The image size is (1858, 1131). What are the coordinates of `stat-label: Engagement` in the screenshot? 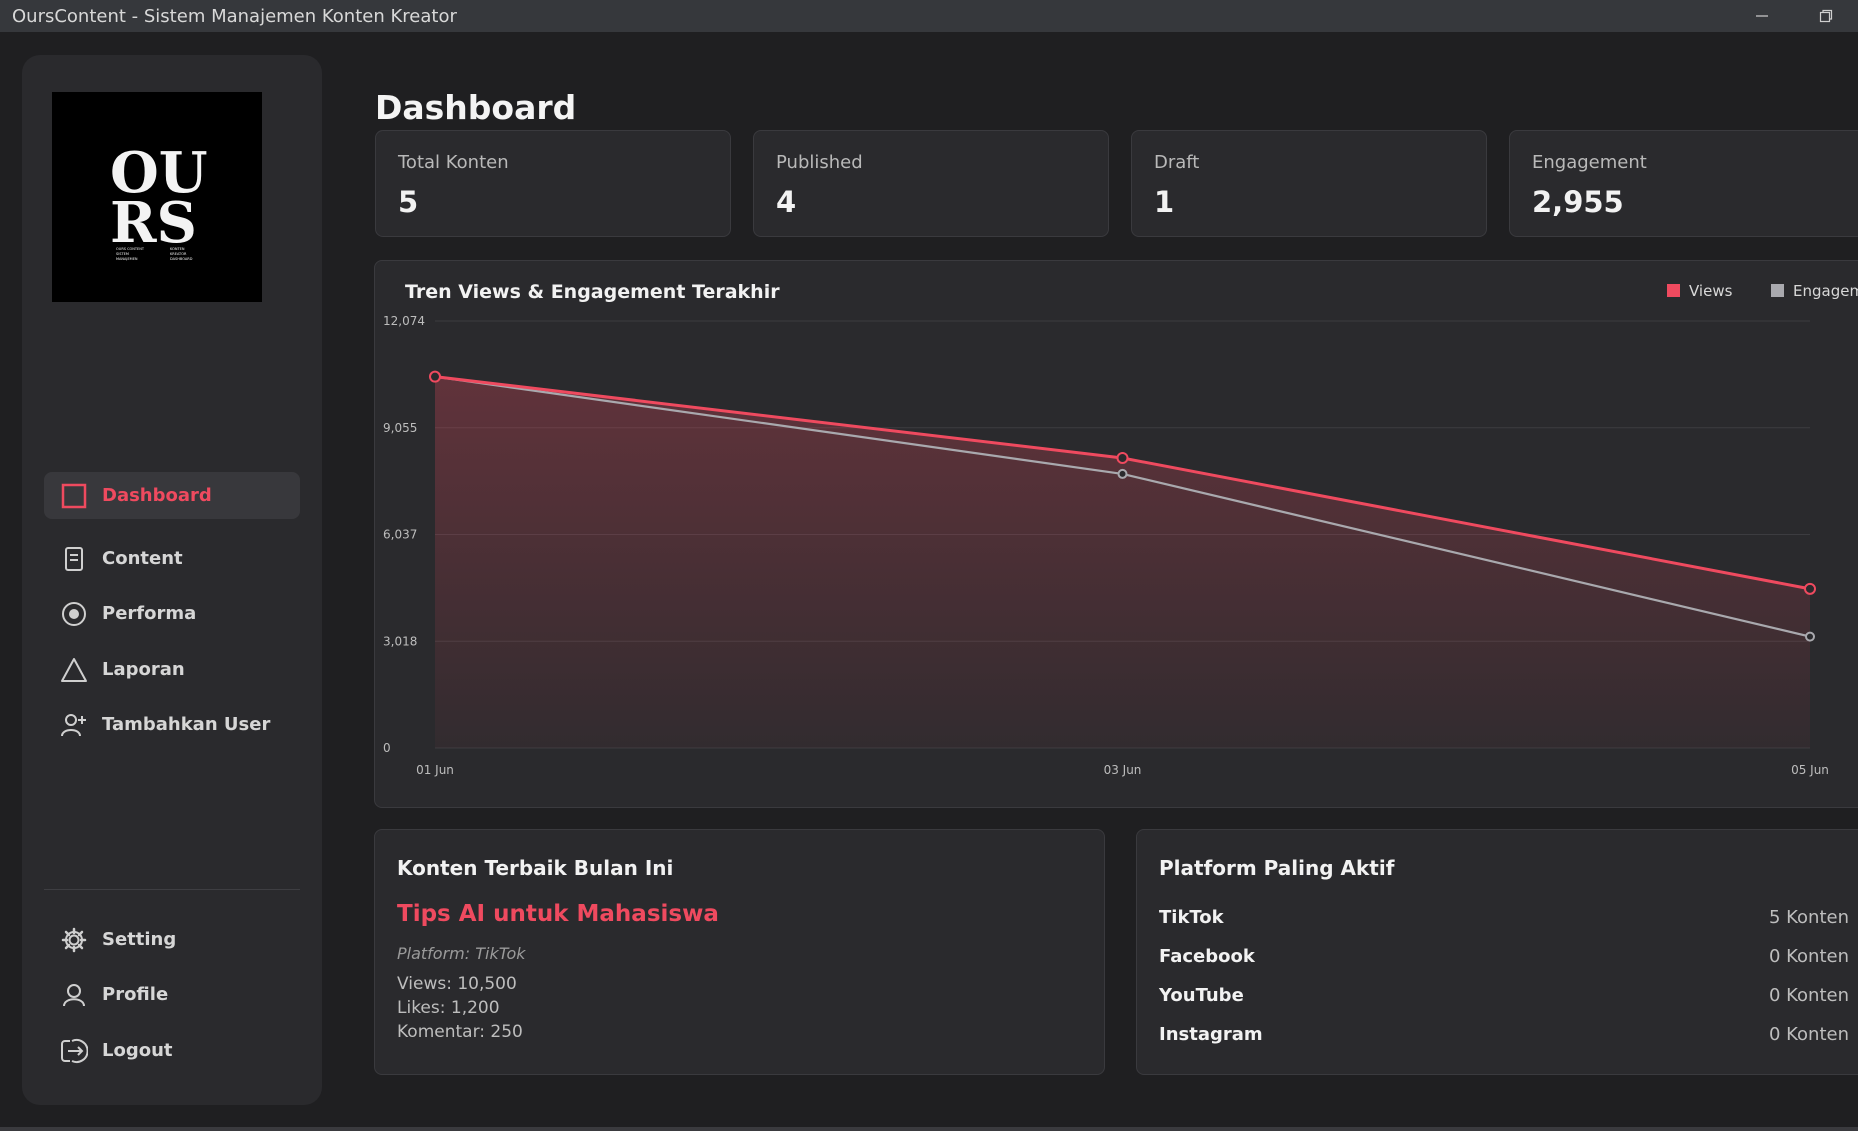 It's located at (1589, 162).